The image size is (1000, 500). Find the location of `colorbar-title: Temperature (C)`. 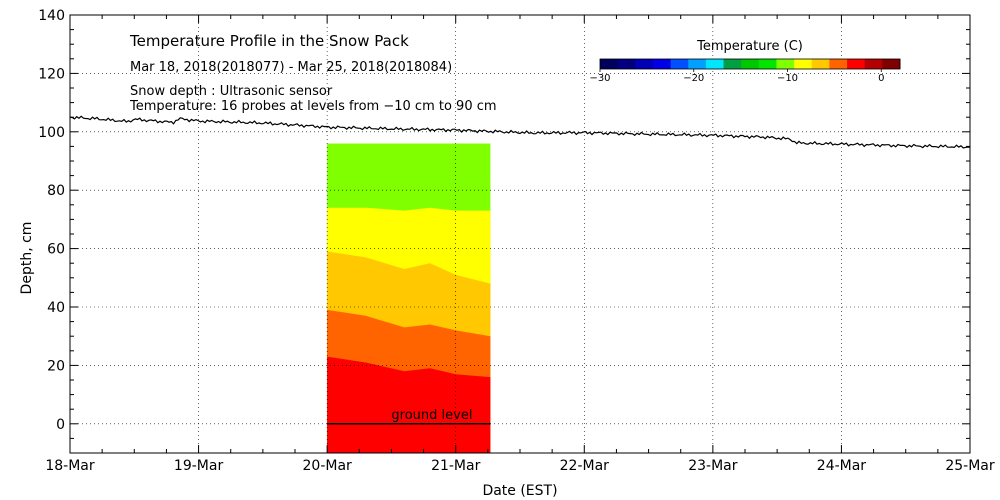

colorbar-title: Temperature (C) is located at coordinates (749, 46).